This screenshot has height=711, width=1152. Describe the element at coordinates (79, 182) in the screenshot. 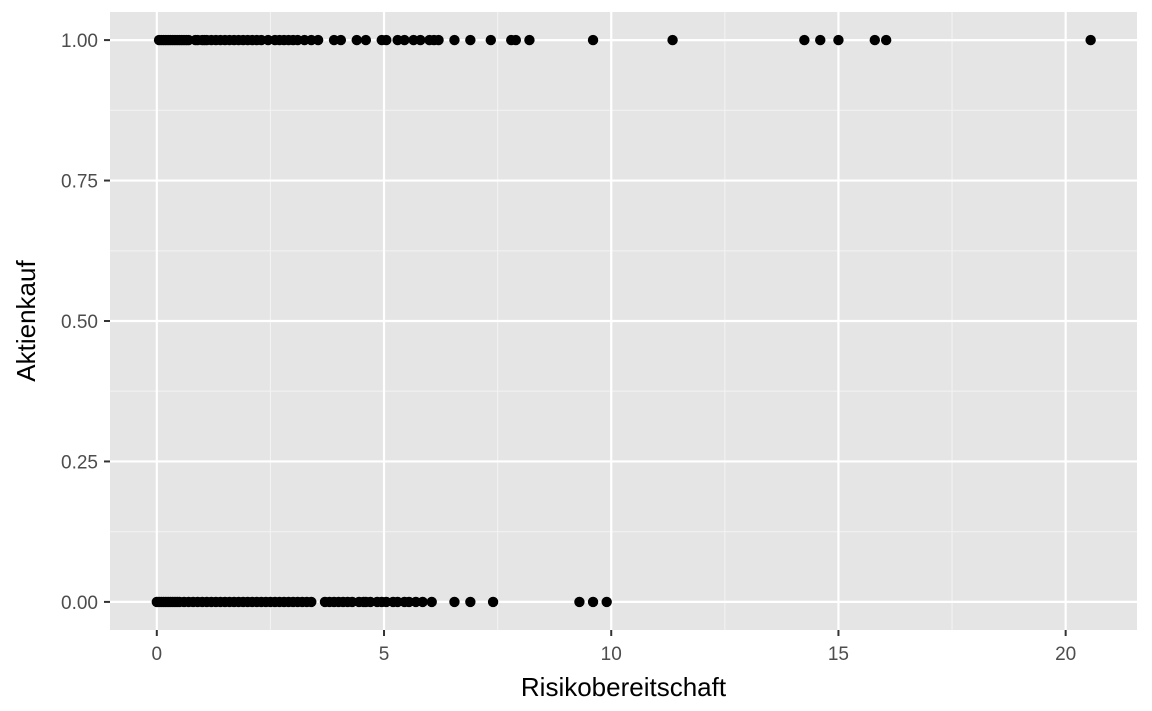

I see `y-tick-label: 0.75` at that location.